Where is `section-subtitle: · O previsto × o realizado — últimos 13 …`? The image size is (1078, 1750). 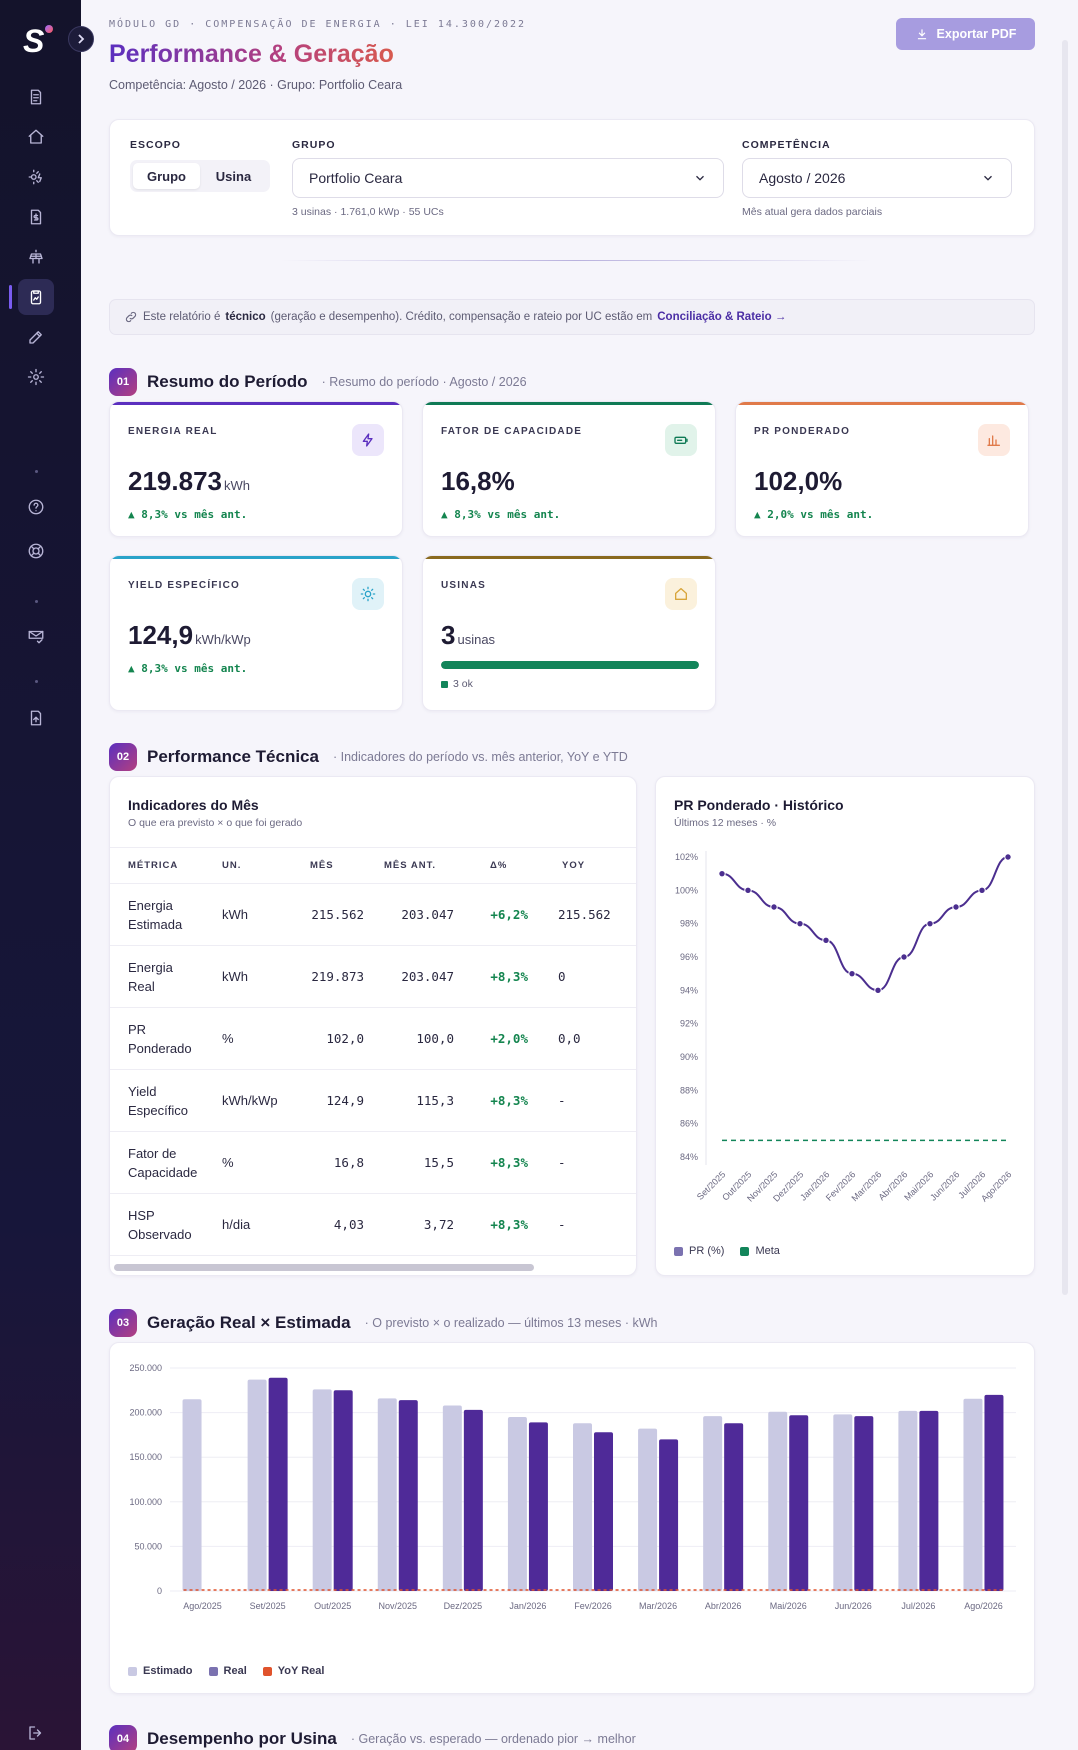
section-subtitle: · O previsto × o realizado — últimos 13 … is located at coordinates (511, 1323).